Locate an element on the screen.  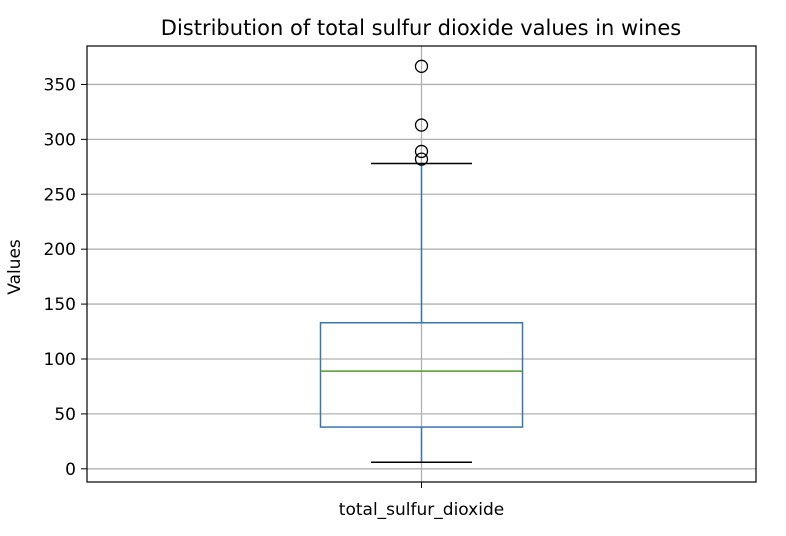
y-tick-label: 150 is located at coordinates (60, 305).